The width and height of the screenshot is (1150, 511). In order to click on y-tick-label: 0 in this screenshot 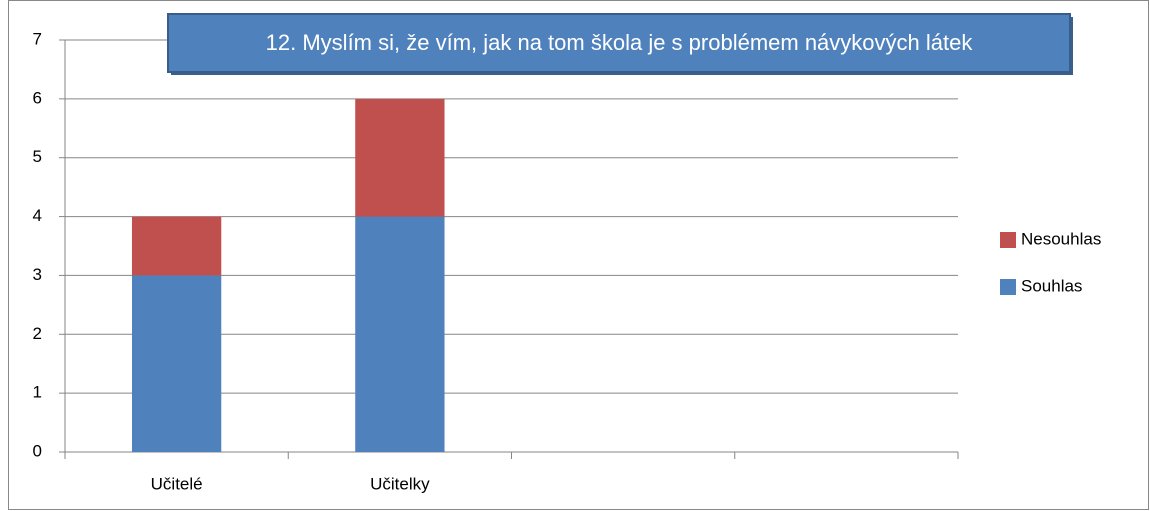, I will do `click(37, 450)`.